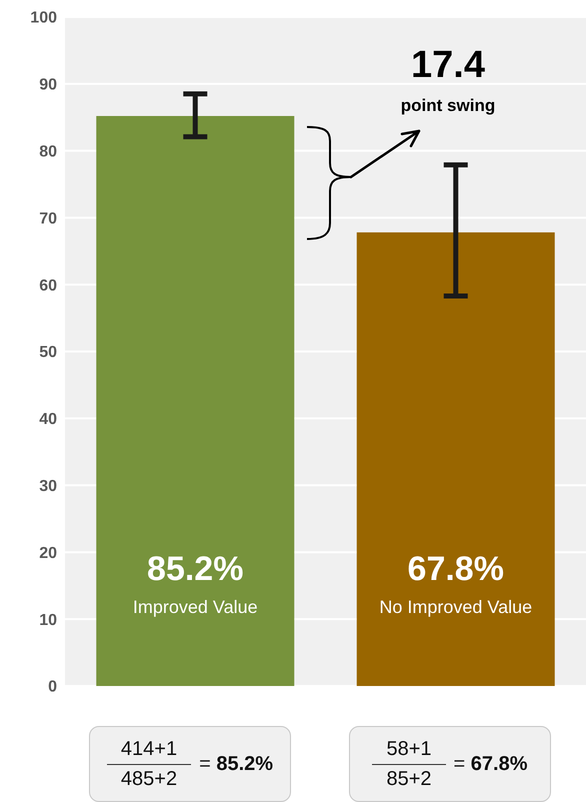 Image resolution: width=586 pixels, height=802 pixels. I want to click on y-tick-label: 60, so click(48, 285).